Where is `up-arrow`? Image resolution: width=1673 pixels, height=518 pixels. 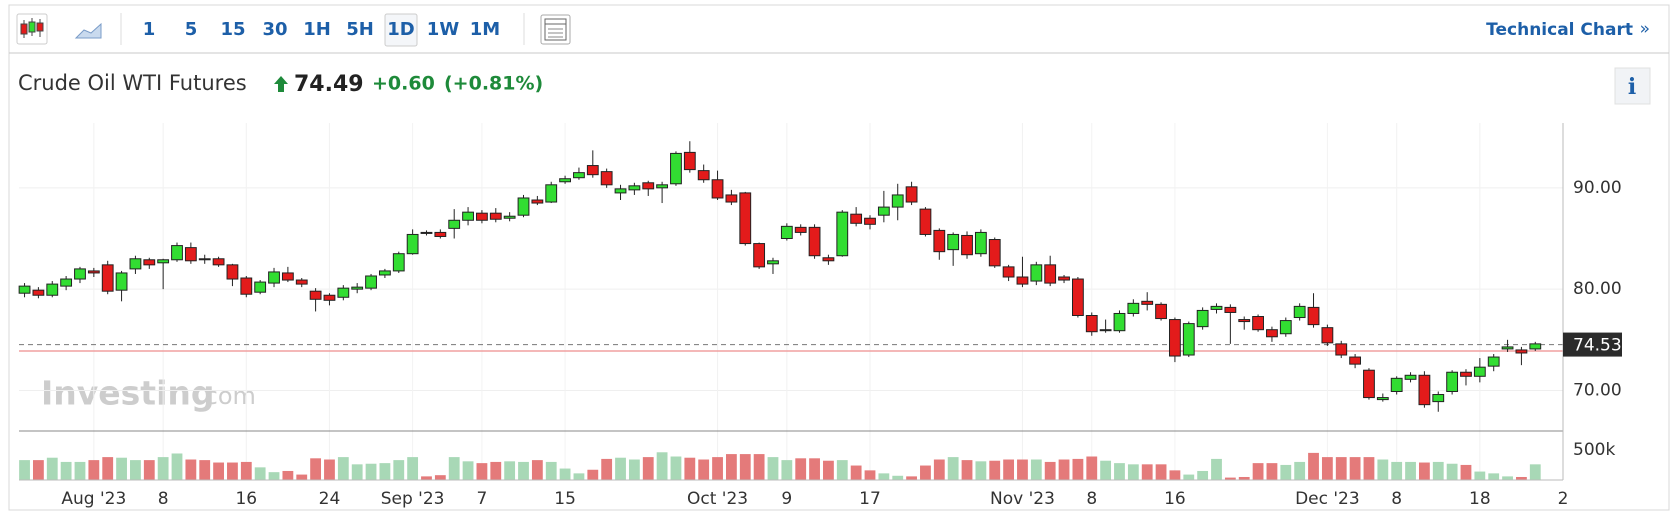 up-arrow is located at coordinates (281, 84).